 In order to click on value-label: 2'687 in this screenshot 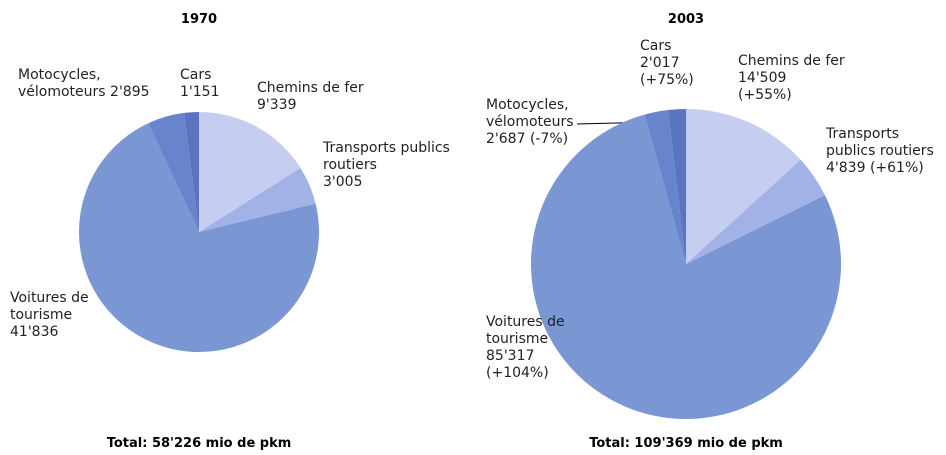, I will do `click(506, 139)`.